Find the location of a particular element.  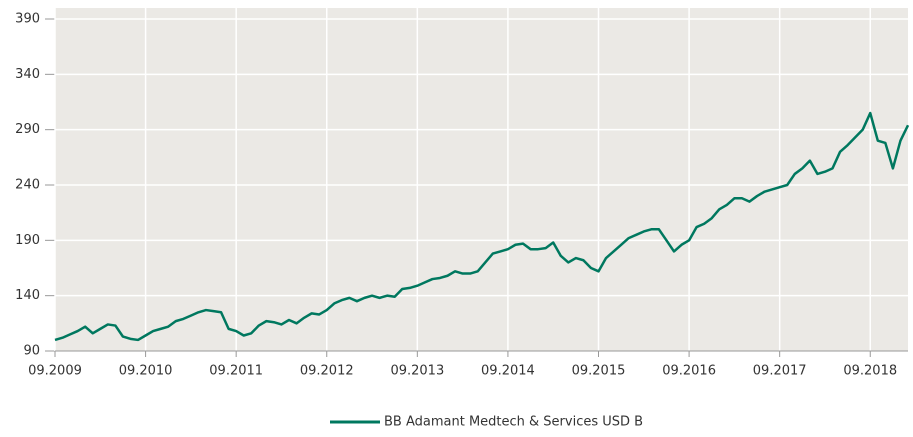

legend-label: BB Adamant Medtech & Services USD B is located at coordinates (513, 422).